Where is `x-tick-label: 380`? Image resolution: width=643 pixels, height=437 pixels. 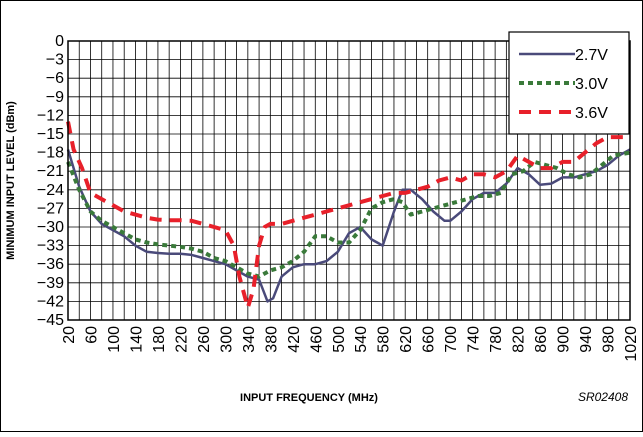
x-tick-label: 380 is located at coordinates (271, 339).